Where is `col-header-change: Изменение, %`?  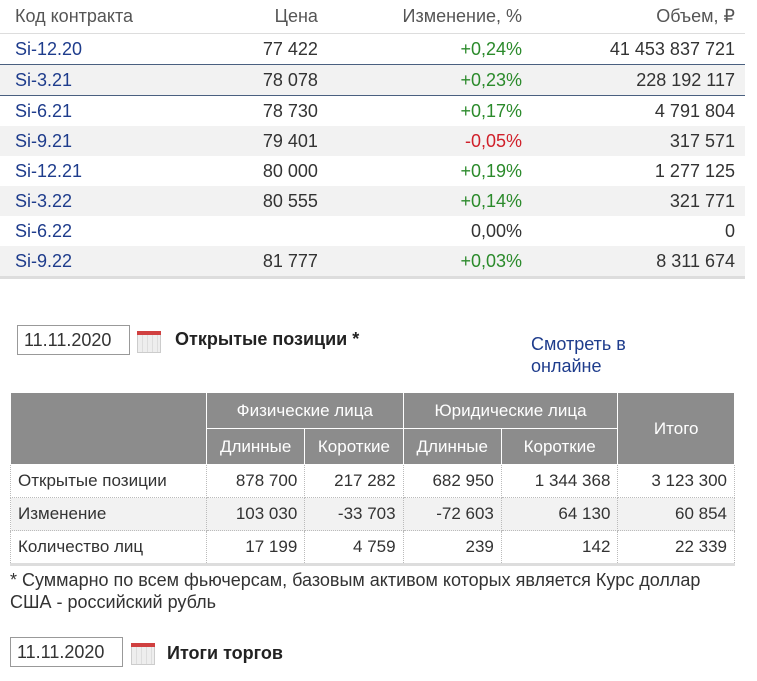
col-header-change: Изменение, % is located at coordinates (430, 17).